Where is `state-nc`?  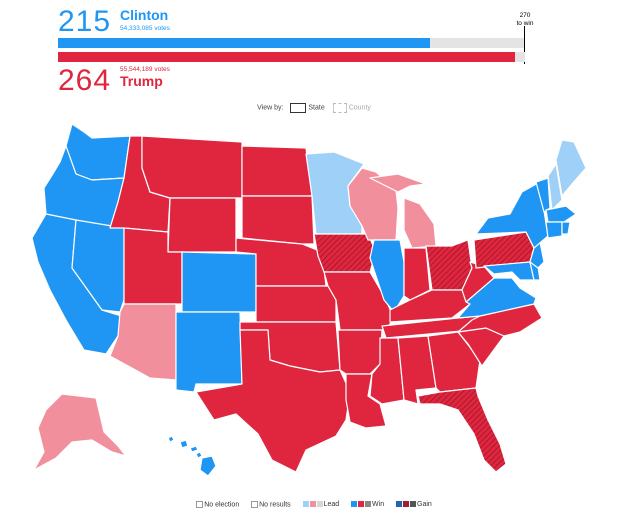 state-nc is located at coordinates (500, 320).